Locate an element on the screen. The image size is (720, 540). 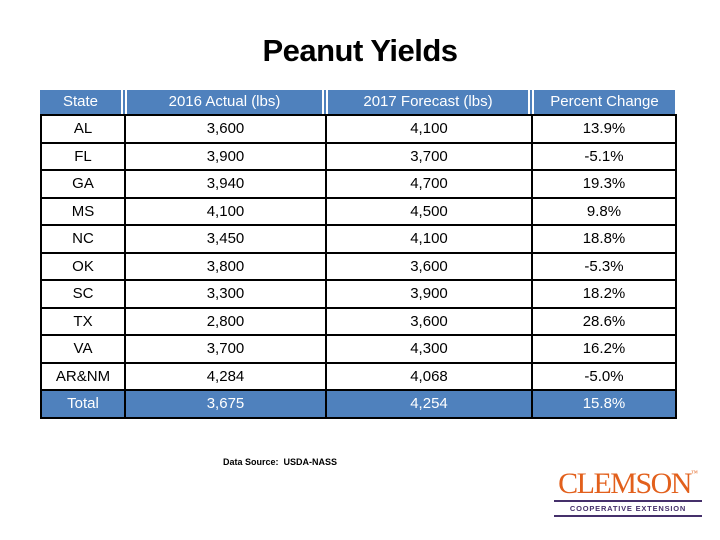
column-header-state: State is located at coordinates (80, 102).